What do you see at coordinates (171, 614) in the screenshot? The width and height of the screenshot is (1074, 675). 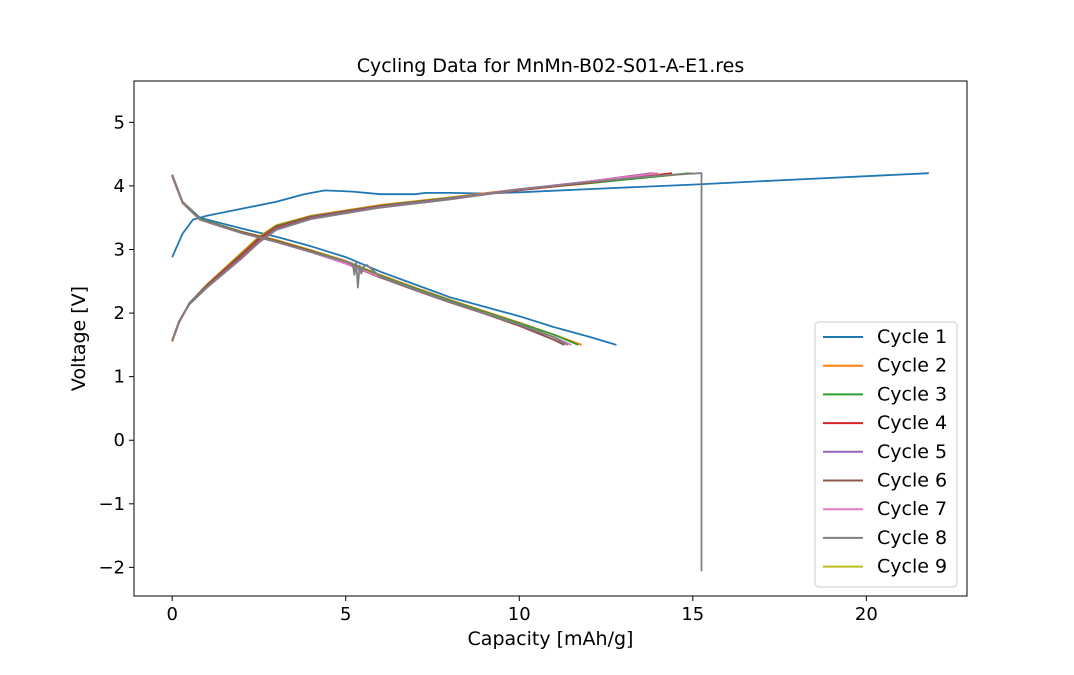 I see `x-tick-label: 0` at bounding box center [171, 614].